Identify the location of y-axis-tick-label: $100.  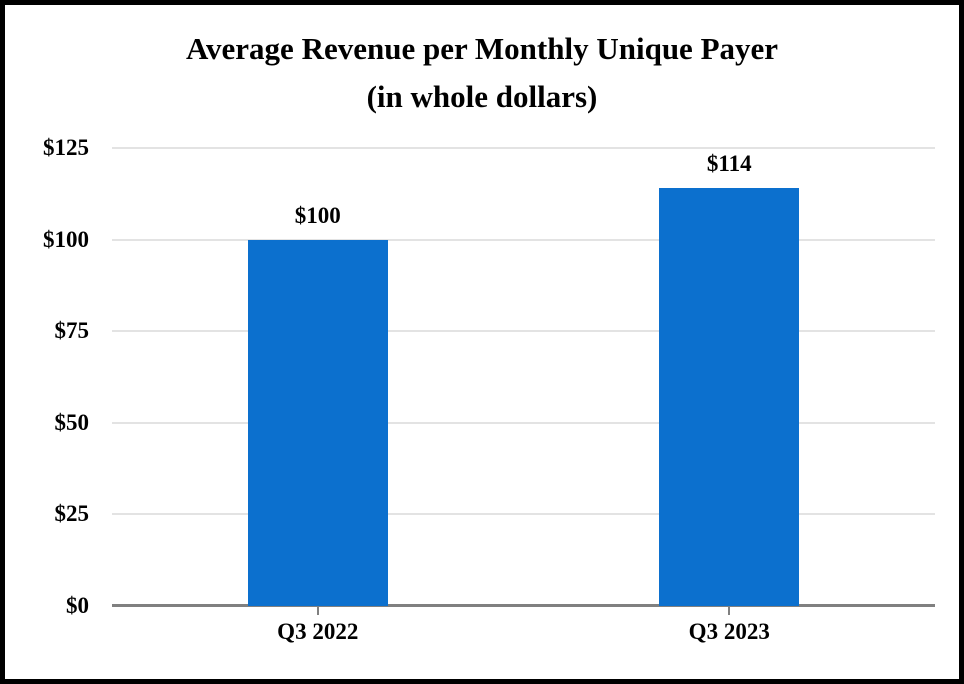
(66, 239).